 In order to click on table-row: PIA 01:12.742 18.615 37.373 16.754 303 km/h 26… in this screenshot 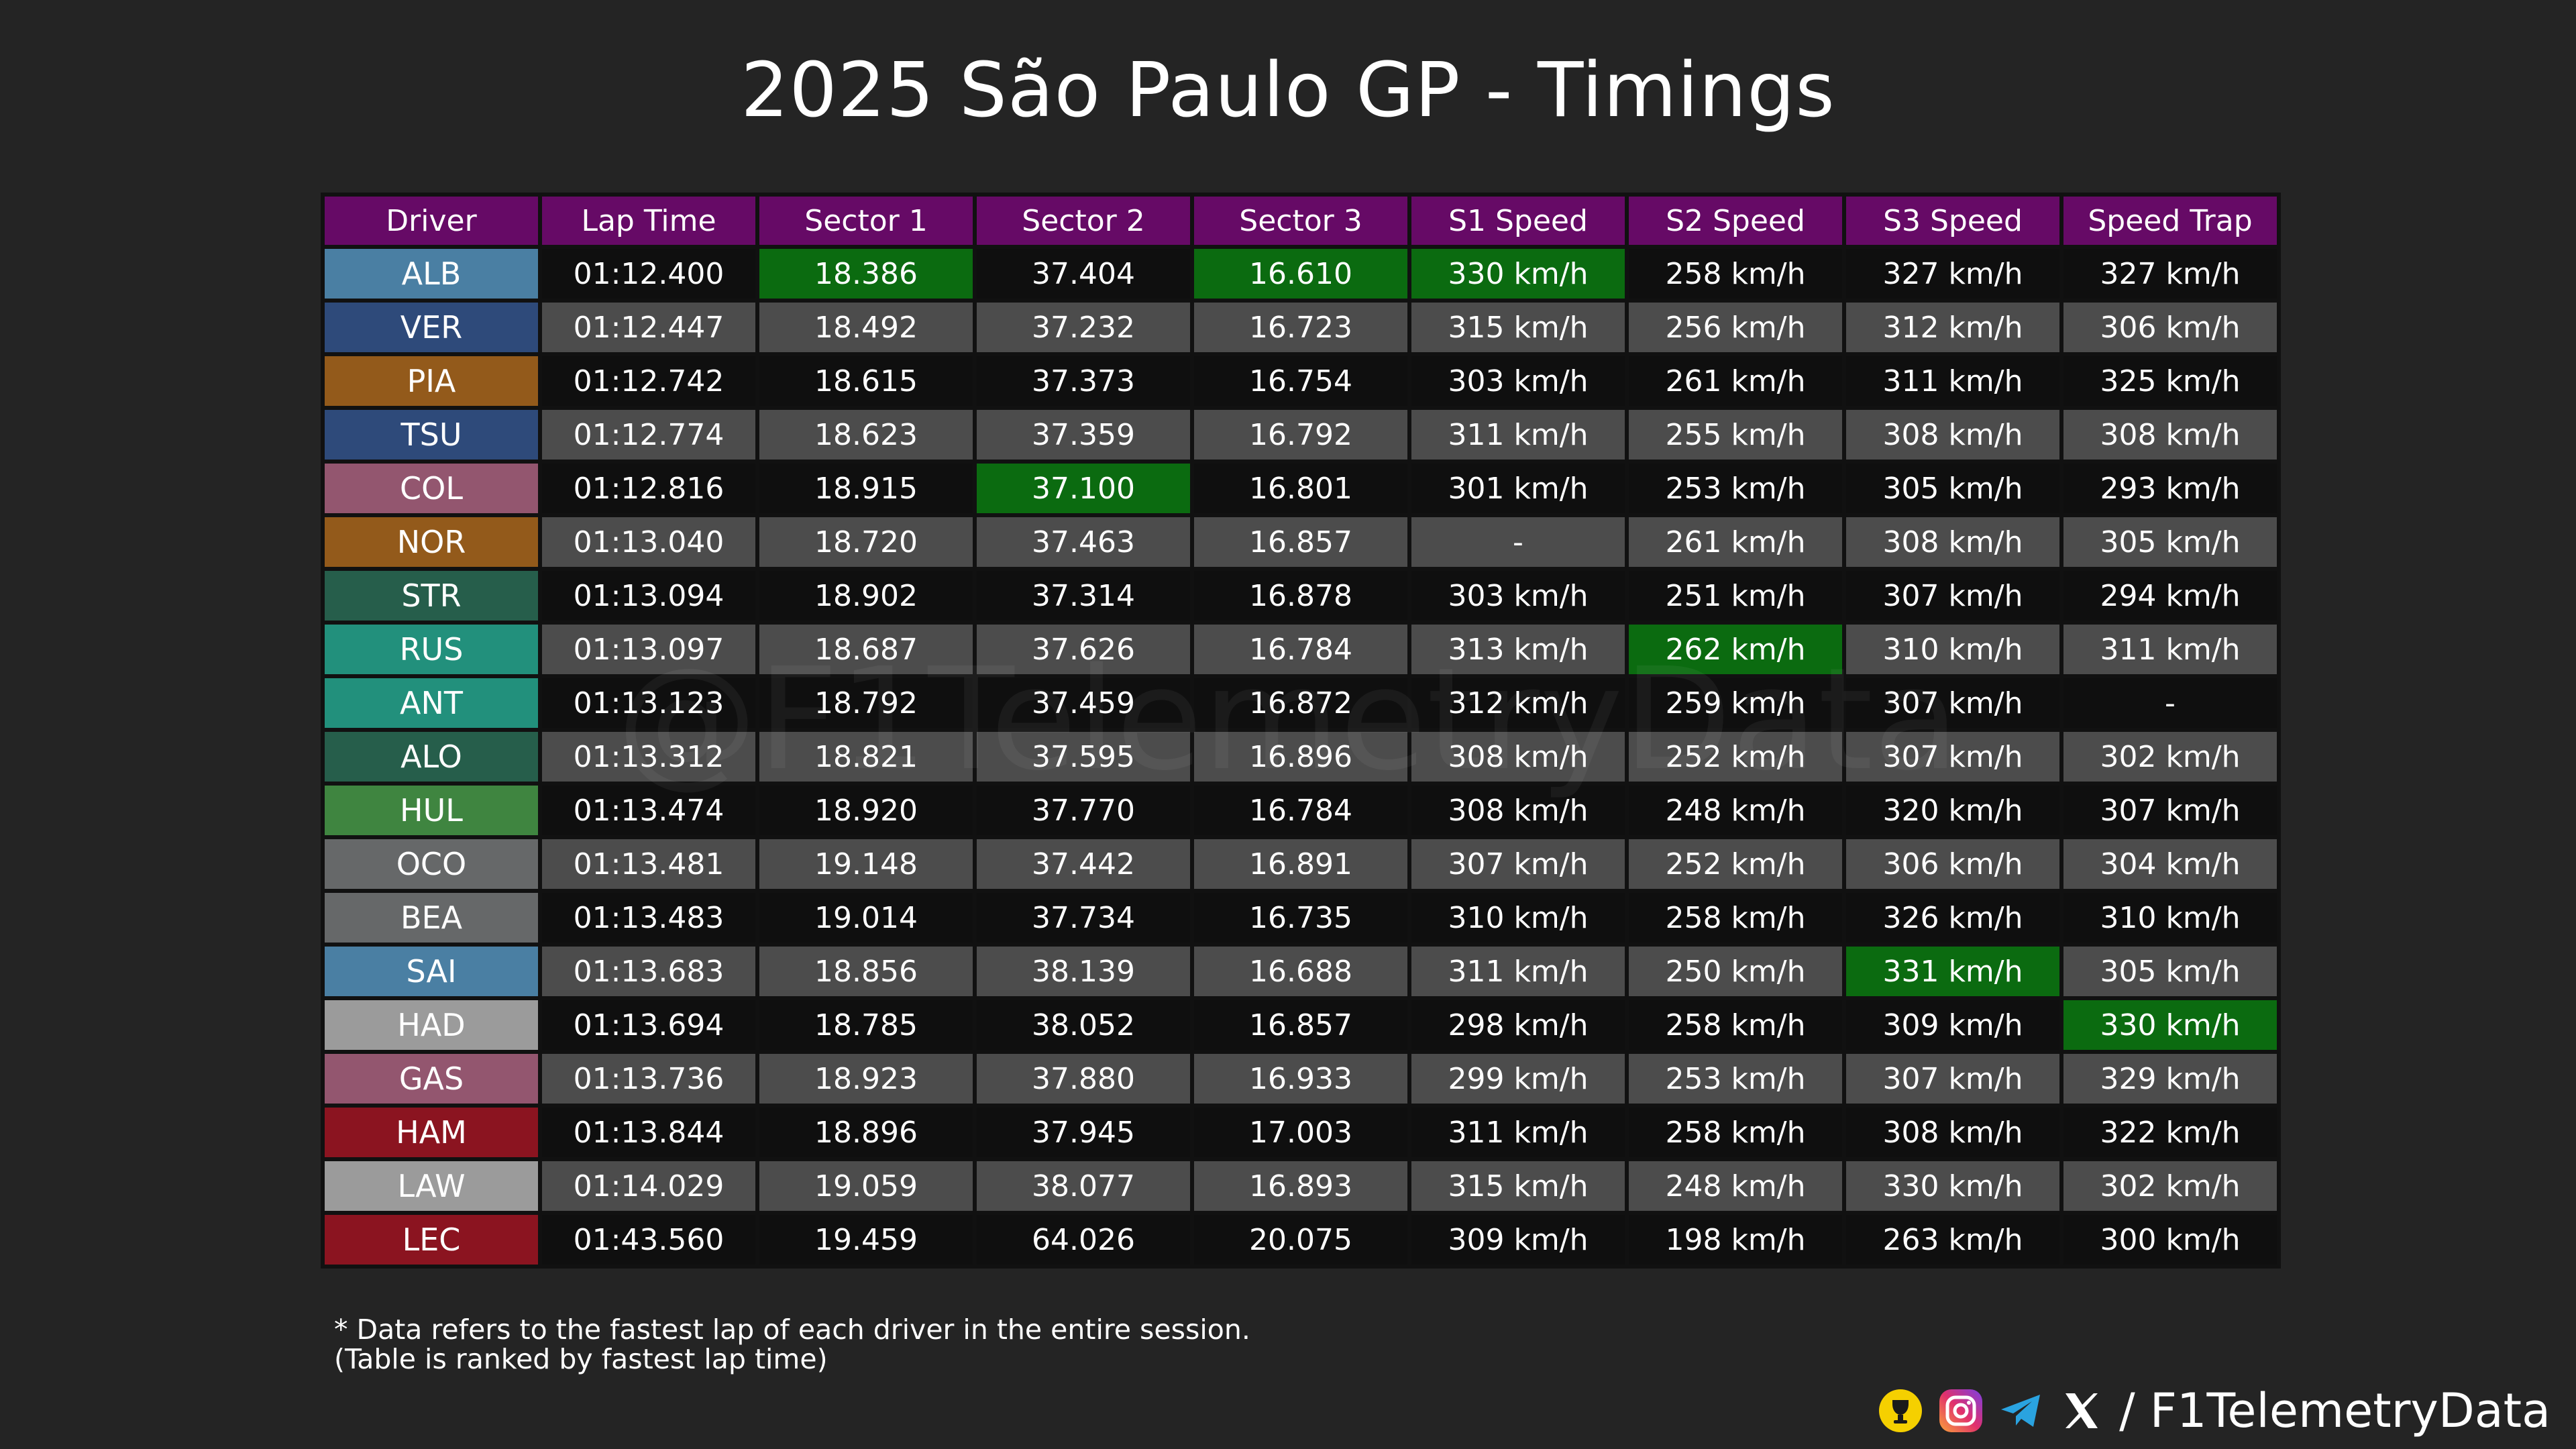, I will do `click(1301, 381)`.